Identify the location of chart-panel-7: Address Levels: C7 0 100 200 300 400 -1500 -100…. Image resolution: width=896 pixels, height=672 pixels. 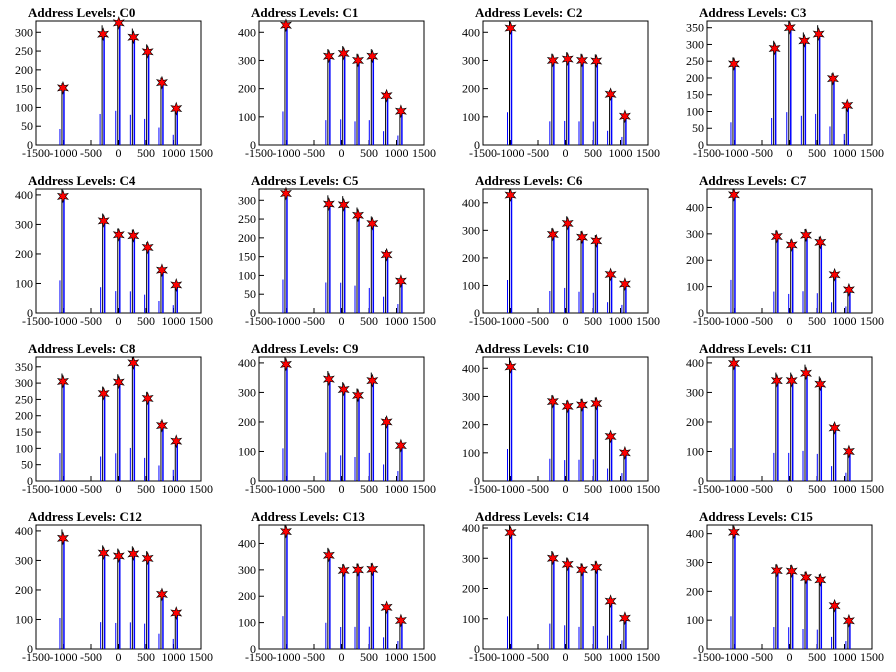
(785, 250).